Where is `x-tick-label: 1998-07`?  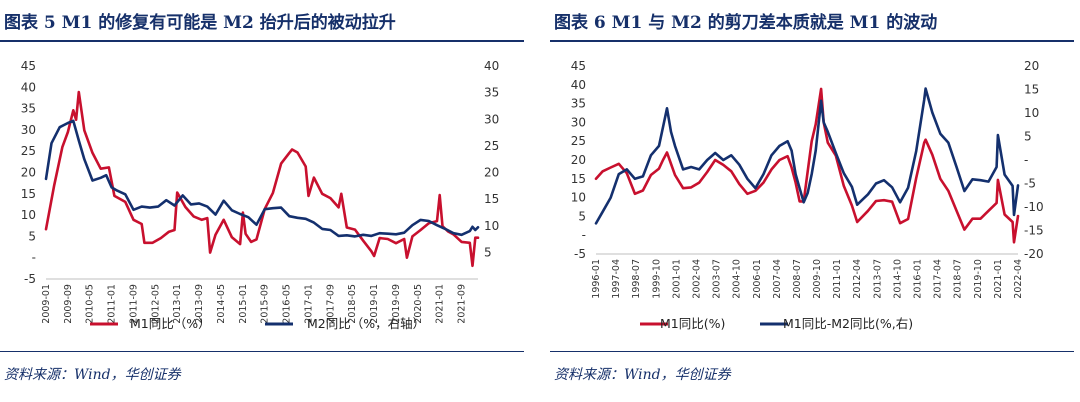
x-tick-label: 1998-07 is located at coordinates (636, 279).